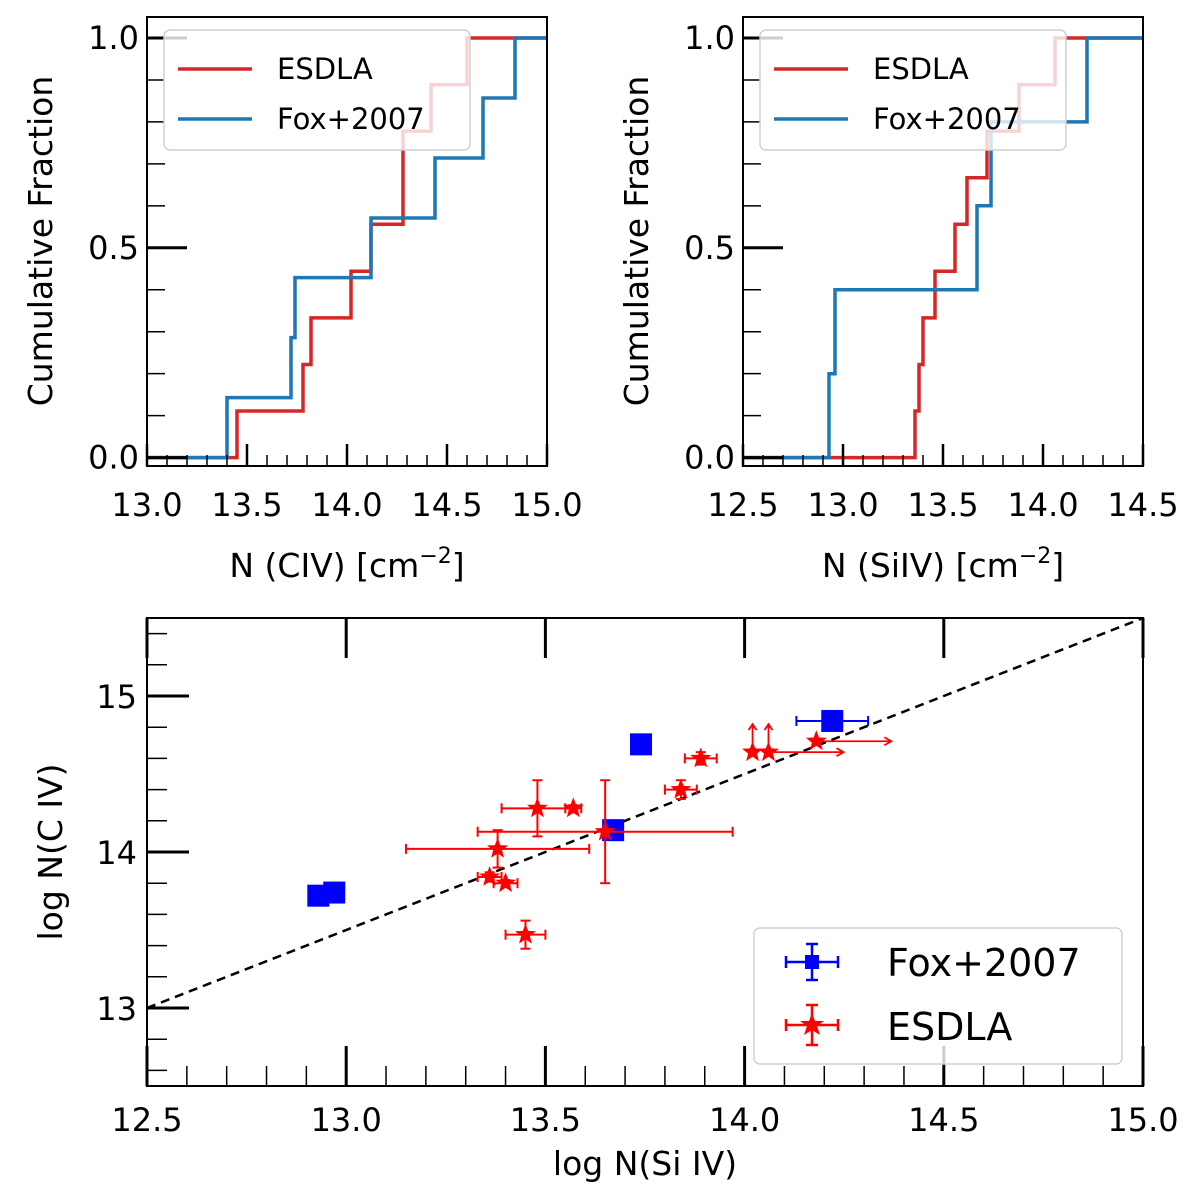 This screenshot has height=1195, width=1200. What do you see at coordinates (113, 38) in the screenshot?
I see `civ-ytick-label: 1.0` at bounding box center [113, 38].